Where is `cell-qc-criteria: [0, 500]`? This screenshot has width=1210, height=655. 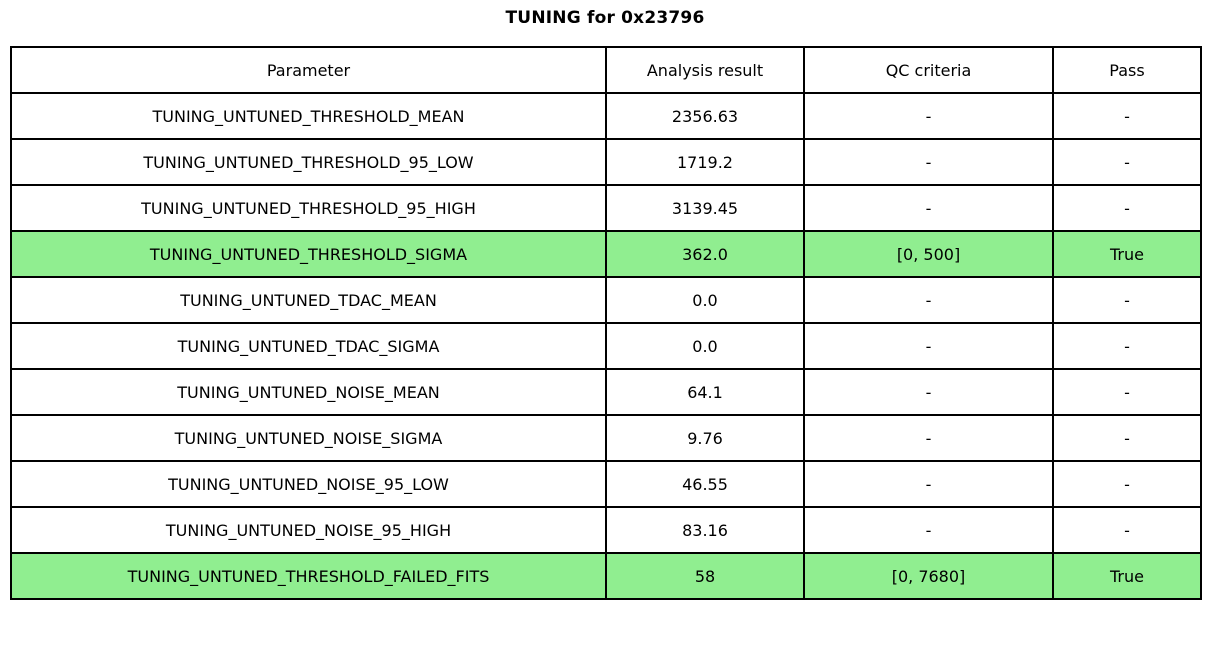
cell-qc-criteria: [0, 500] is located at coordinates (928, 254).